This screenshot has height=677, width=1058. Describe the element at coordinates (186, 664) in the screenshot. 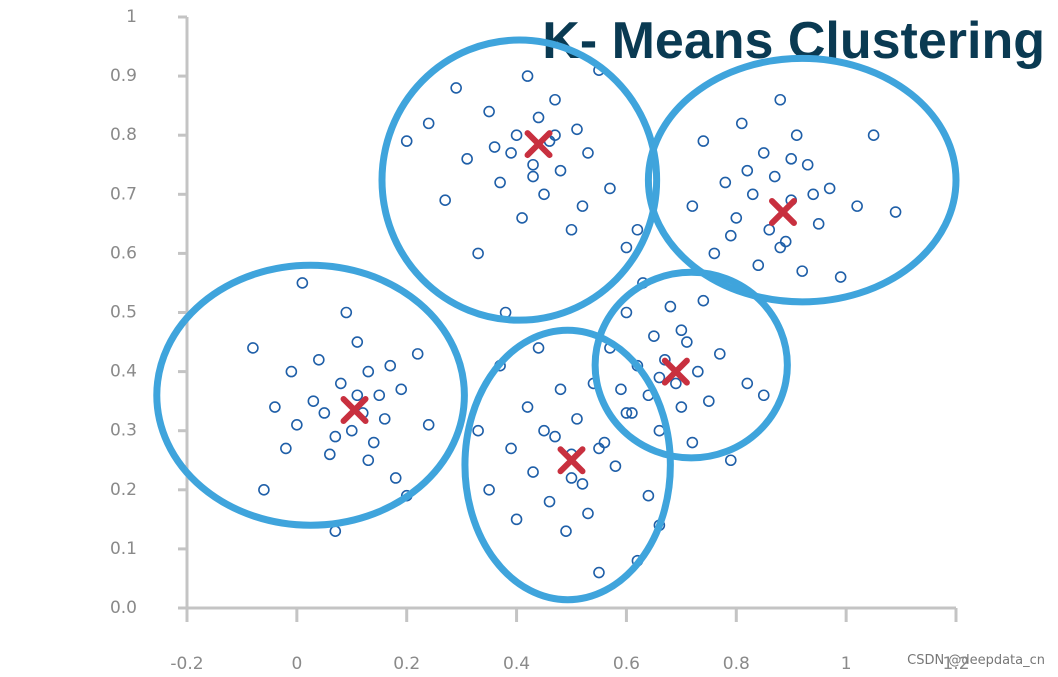

I see `x-tick-label: -0.2` at that location.